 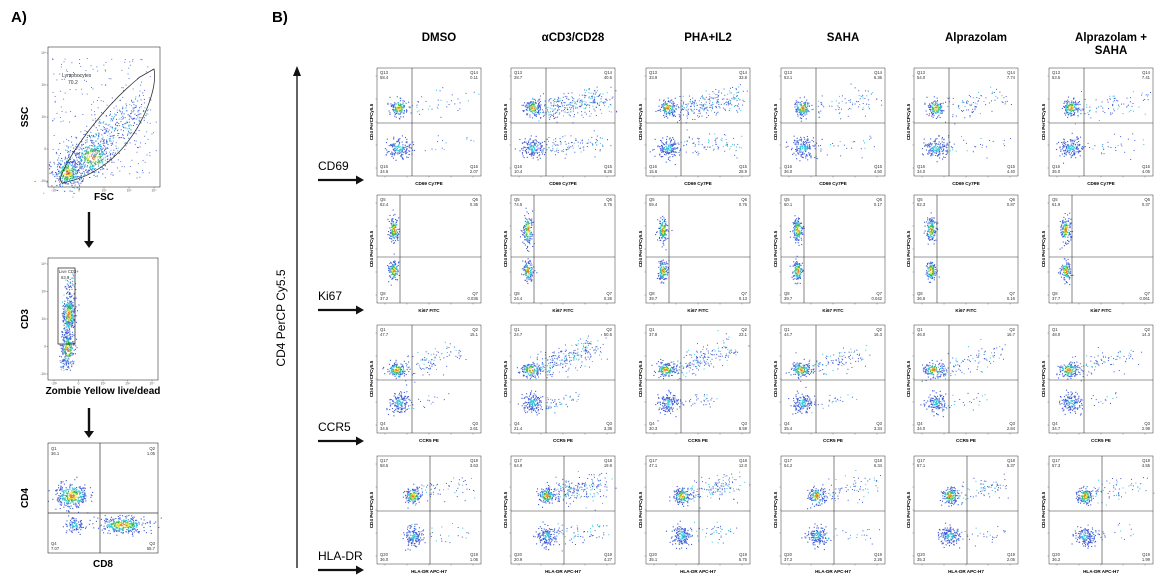 What do you see at coordinates (608, 428) in the screenshot?
I see `quadrant-value: 3.38` at bounding box center [608, 428].